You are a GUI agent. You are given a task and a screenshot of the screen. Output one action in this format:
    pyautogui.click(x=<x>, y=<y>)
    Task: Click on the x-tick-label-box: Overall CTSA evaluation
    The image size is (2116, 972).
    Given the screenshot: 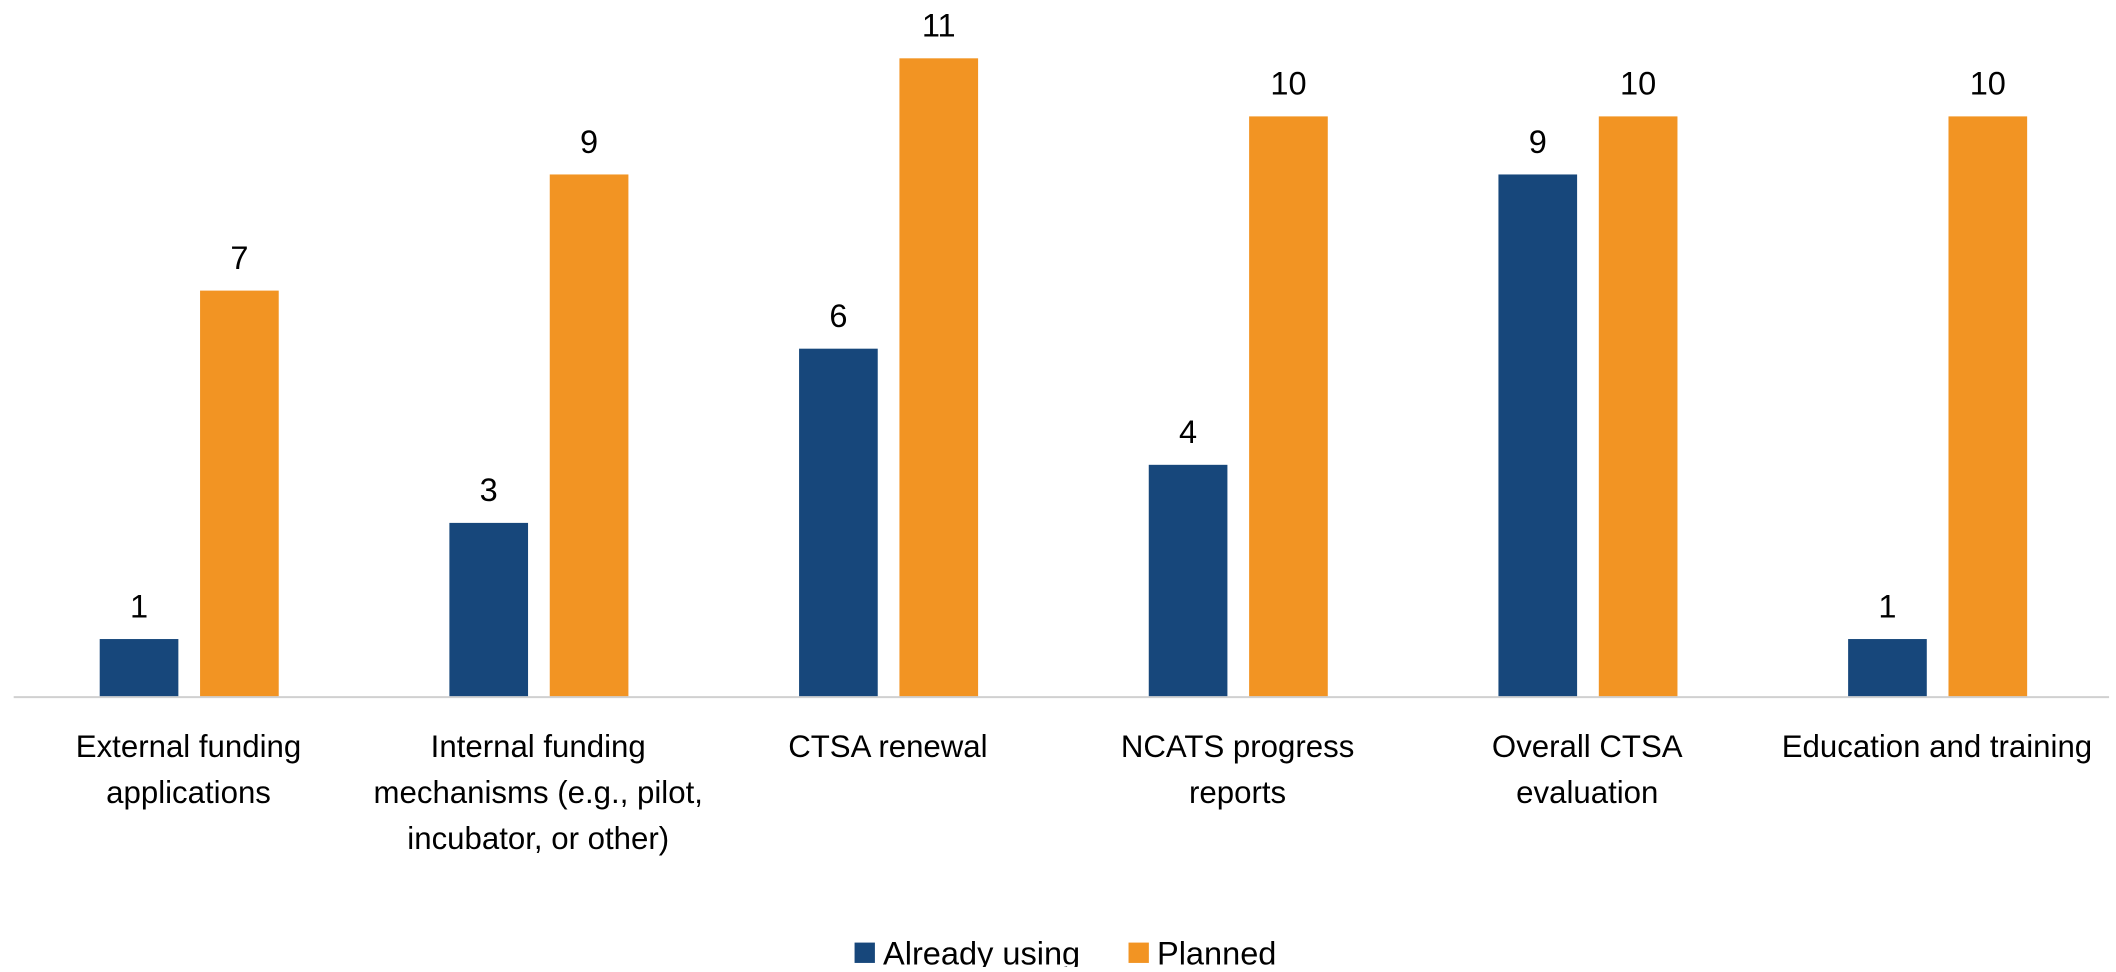 What is the action you would take?
    pyautogui.click(x=1587, y=769)
    